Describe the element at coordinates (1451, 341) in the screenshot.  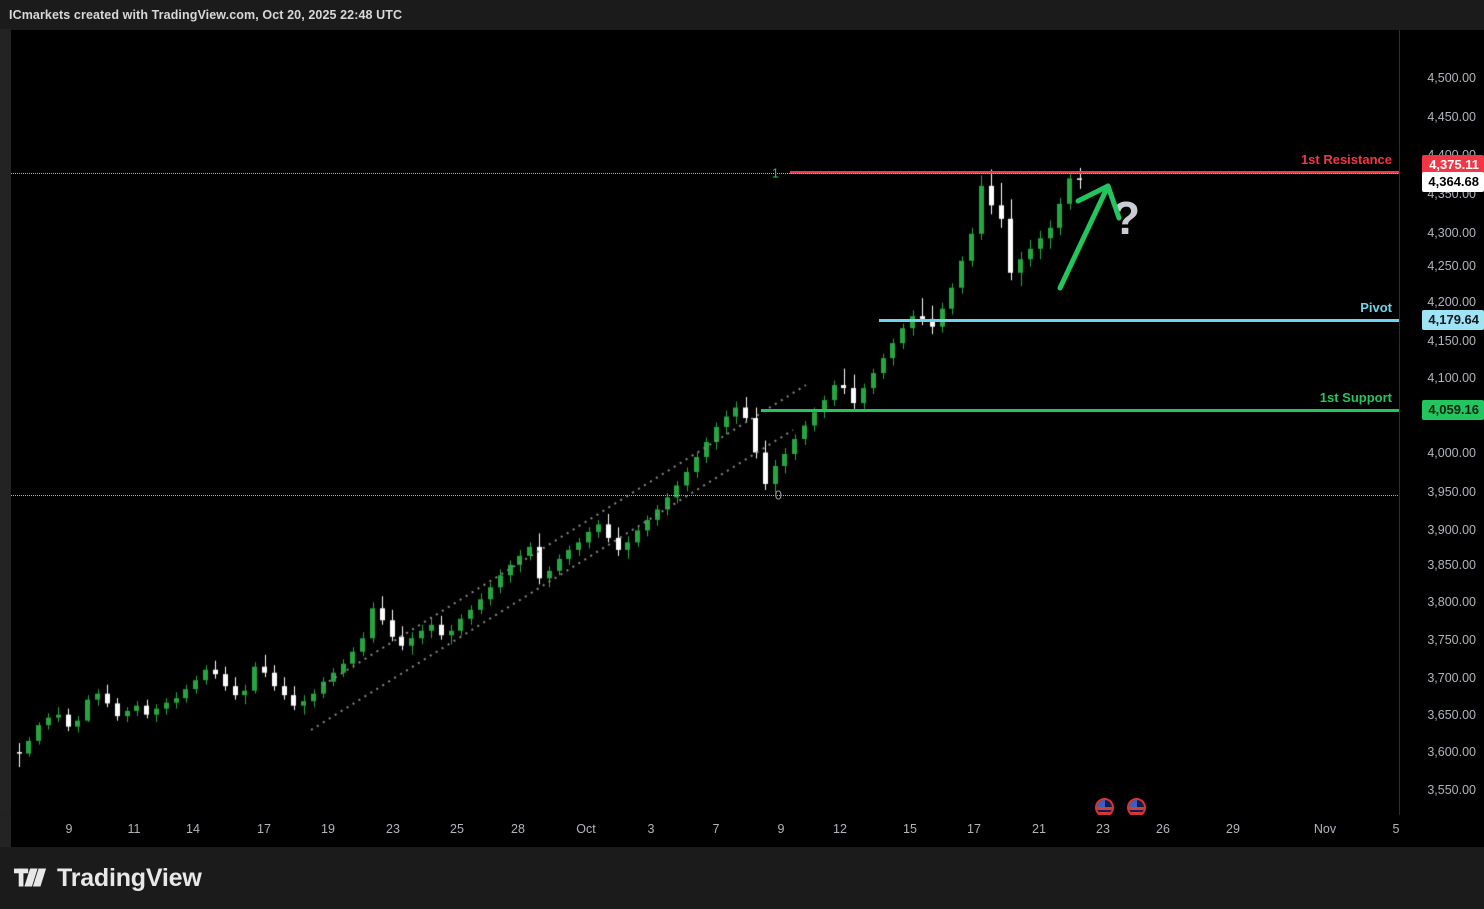
I see `price-axis-tick: 4,150.00` at that location.